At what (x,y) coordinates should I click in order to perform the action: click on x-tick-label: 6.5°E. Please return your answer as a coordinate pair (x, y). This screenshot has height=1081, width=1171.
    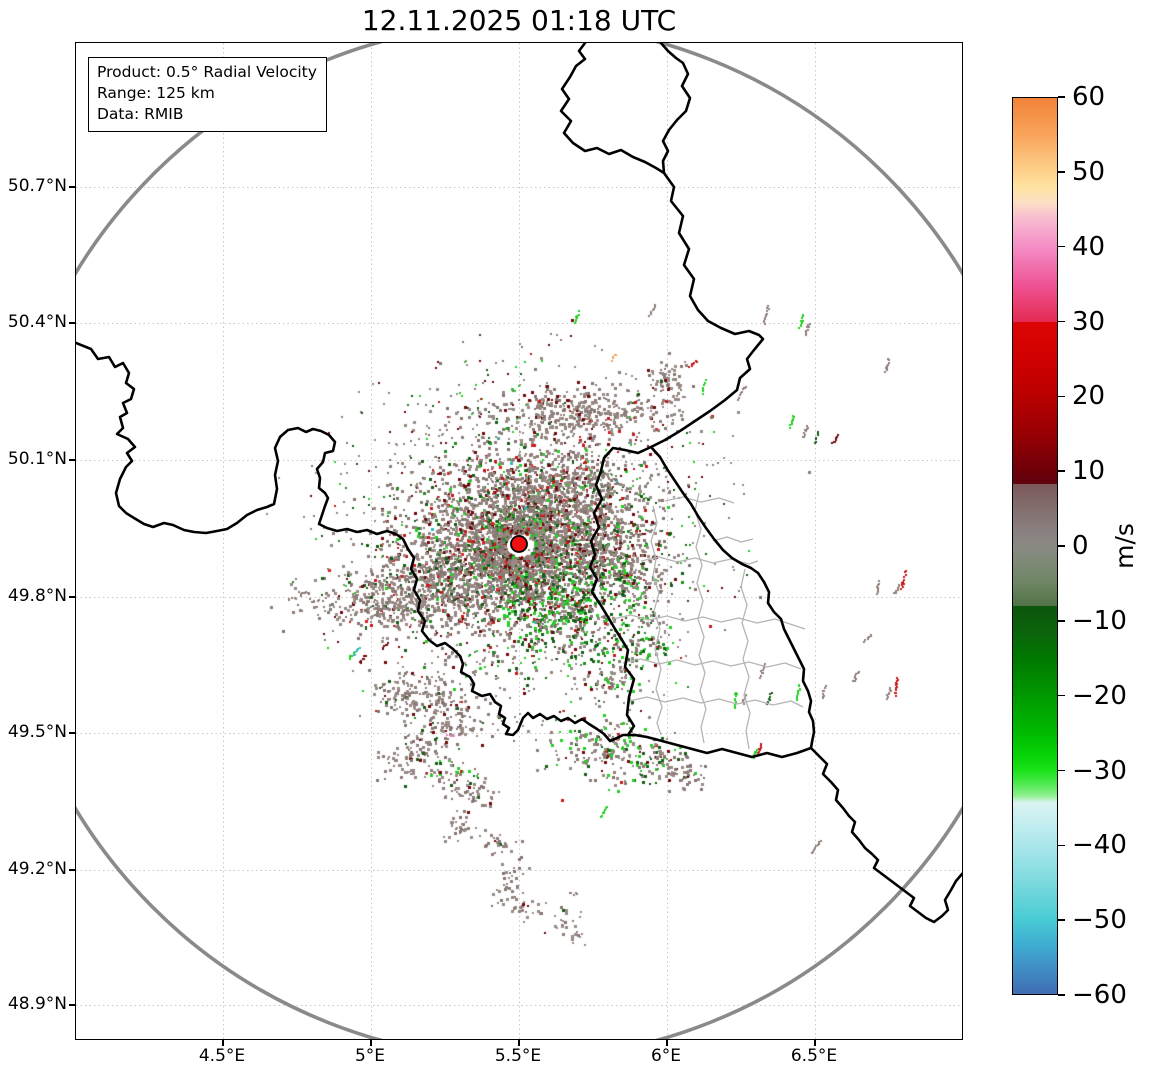
    Looking at the image, I should click on (814, 1056).